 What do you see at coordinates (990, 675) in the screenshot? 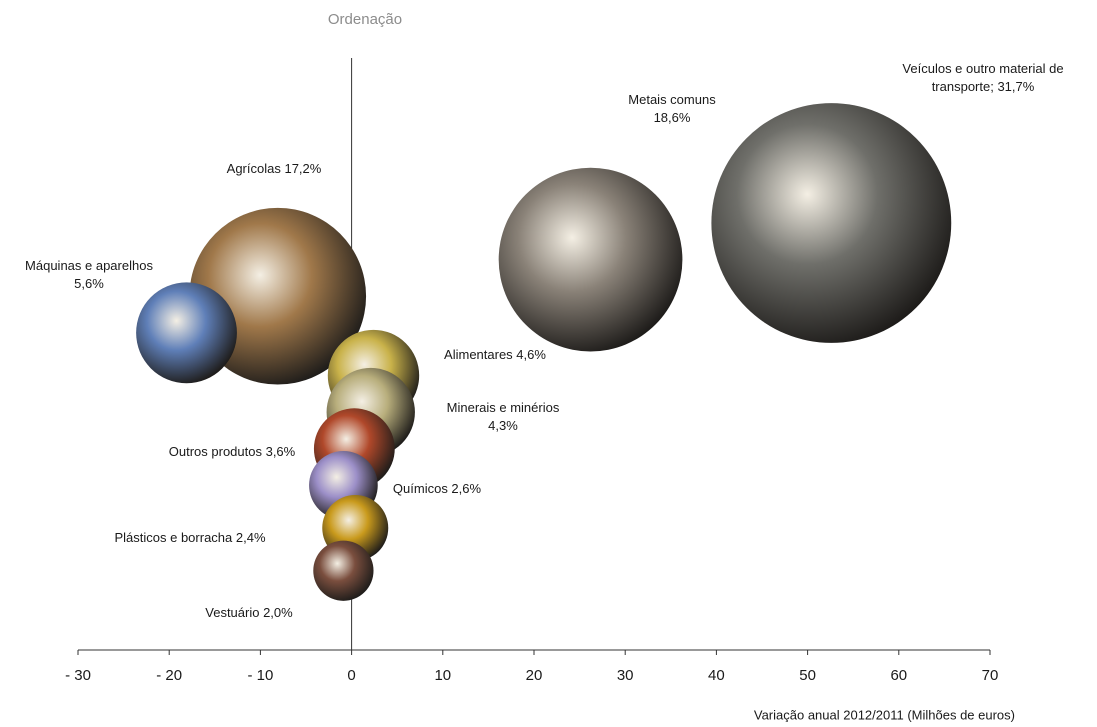
I see `x-tick-label: 70` at bounding box center [990, 675].